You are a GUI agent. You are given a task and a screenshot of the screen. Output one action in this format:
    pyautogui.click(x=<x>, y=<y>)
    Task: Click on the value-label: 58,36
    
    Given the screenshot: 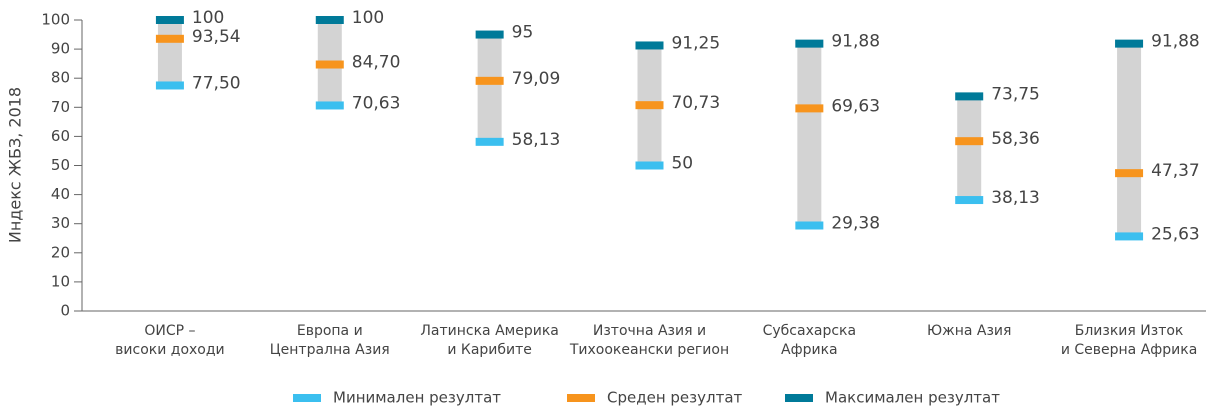 What is the action you would take?
    pyautogui.click(x=1015, y=139)
    